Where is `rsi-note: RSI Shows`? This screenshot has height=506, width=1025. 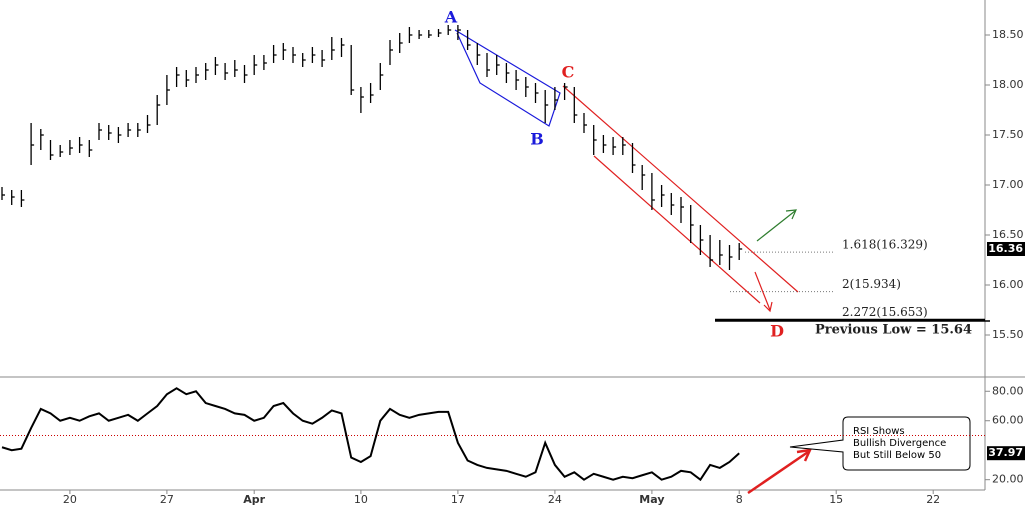 rsi-note: RSI Shows is located at coordinates (879, 431).